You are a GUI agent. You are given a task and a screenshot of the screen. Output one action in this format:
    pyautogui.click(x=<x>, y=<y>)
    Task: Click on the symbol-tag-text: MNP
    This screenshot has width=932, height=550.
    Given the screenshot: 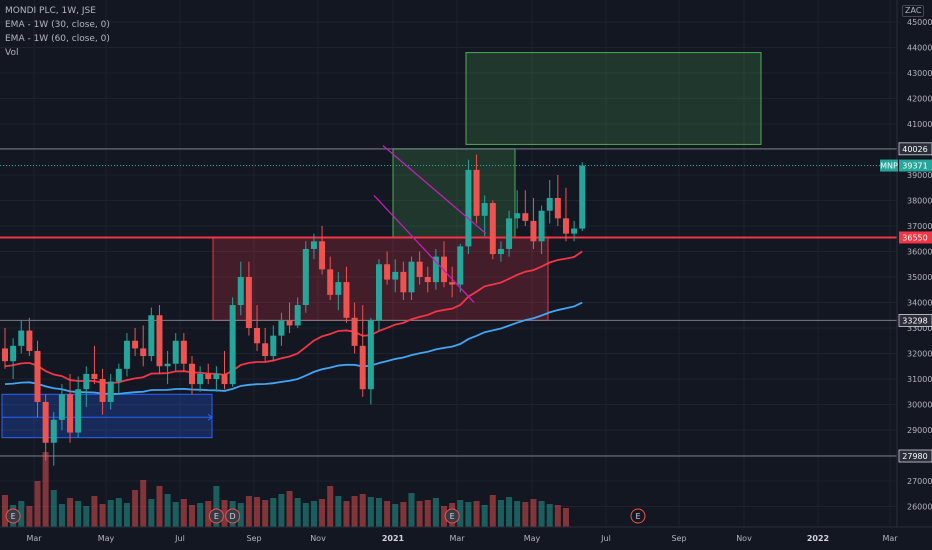 What is the action you would take?
    pyautogui.click(x=889, y=166)
    